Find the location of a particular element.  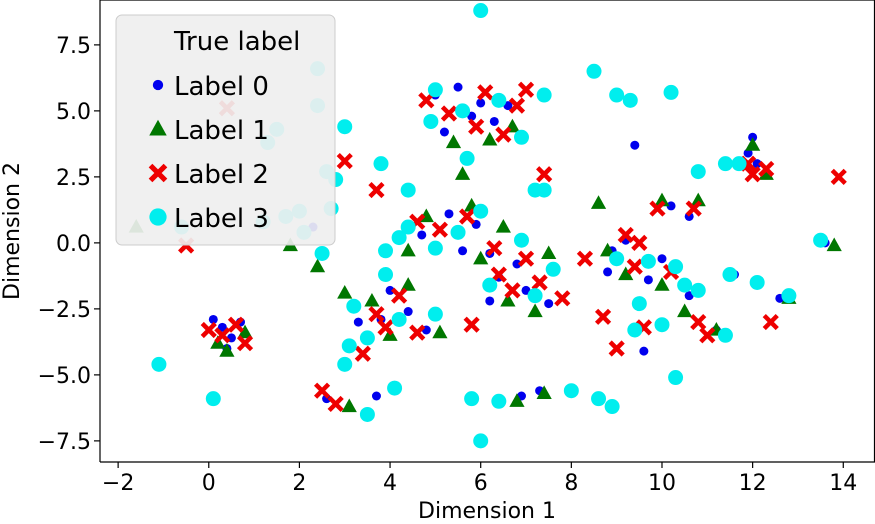

legend-label: Label 3 is located at coordinates (221, 219).